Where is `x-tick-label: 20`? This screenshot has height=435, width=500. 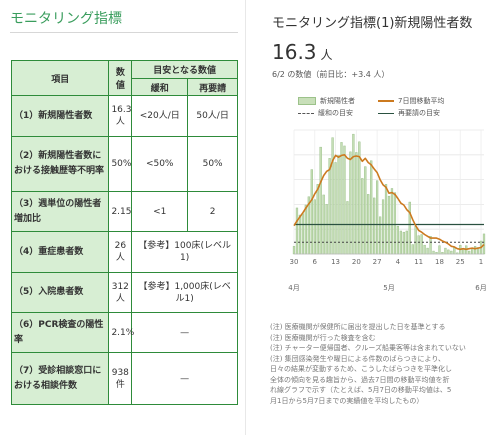 x-tick-label: 20 is located at coordinates (356, 262).